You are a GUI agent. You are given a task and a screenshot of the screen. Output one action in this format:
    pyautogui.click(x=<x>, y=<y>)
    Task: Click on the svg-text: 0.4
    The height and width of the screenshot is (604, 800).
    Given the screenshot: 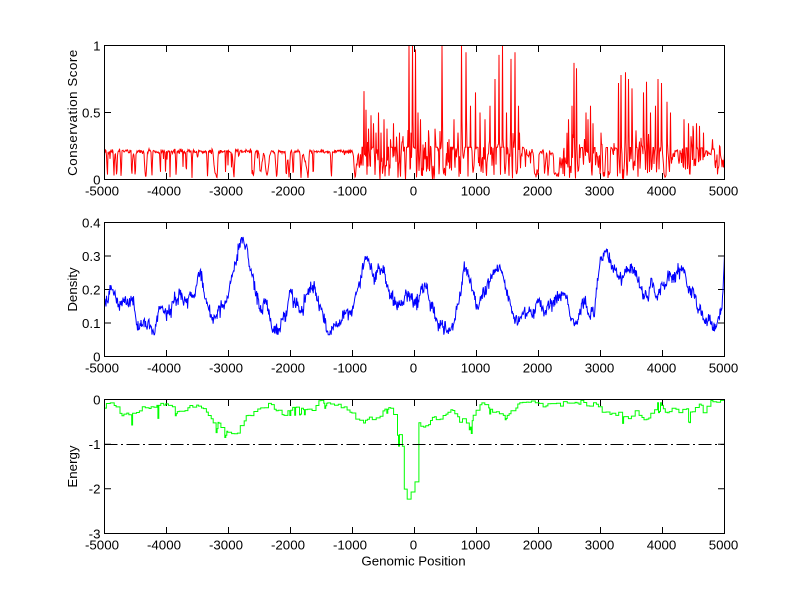 What is the action you would take?
    pyautogui.click(x=91, y=222)
    